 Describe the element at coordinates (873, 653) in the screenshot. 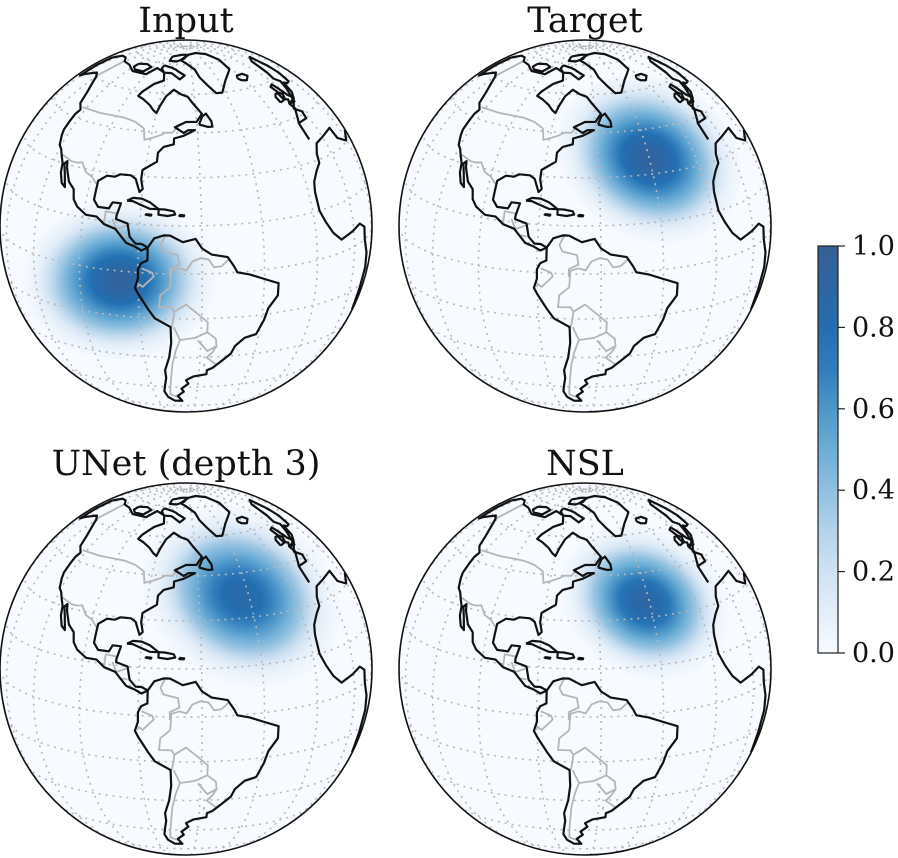

I see `colorbar-tick-label: 0.0` at that location.